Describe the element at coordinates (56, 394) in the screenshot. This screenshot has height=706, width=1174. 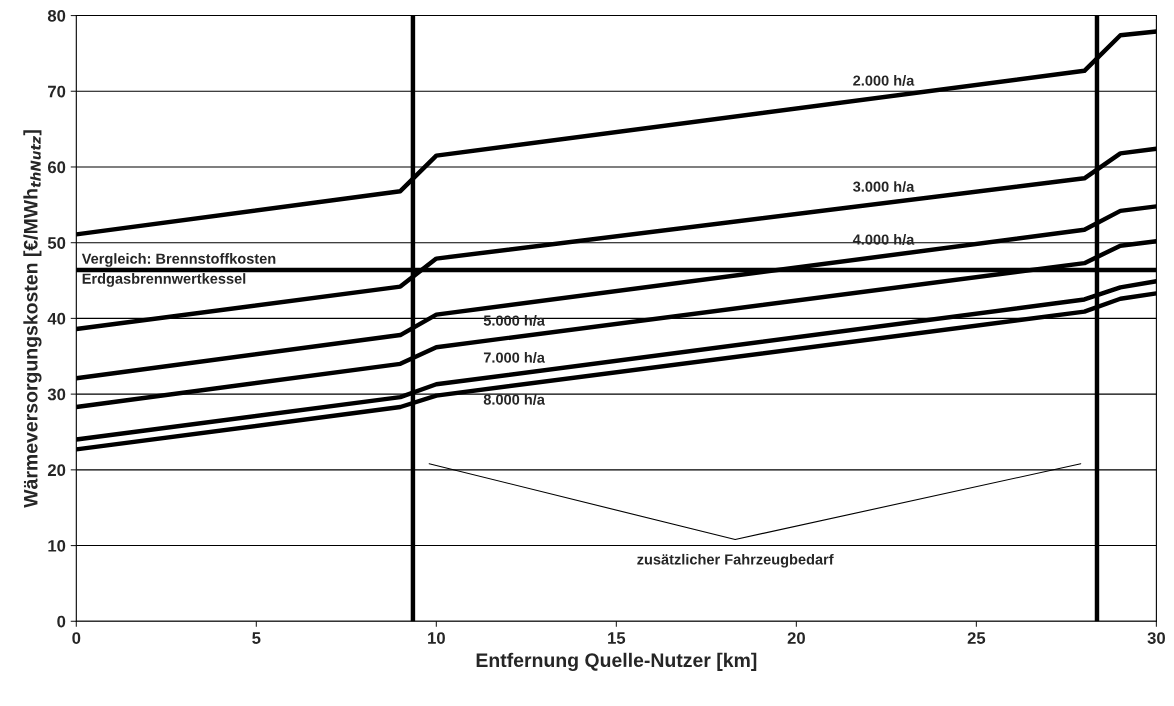
I see `y-tick-label: 30` at that location.